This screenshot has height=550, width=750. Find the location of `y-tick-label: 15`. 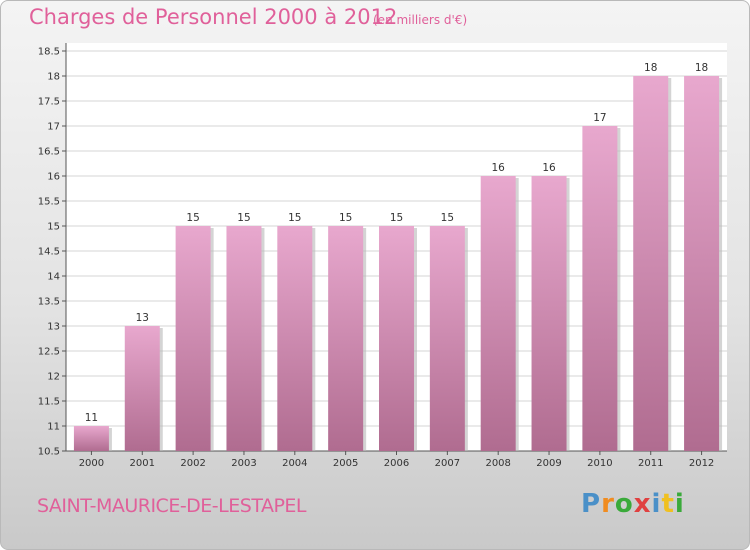

y-tick-label: 15 is located at coordinates (53, 227).